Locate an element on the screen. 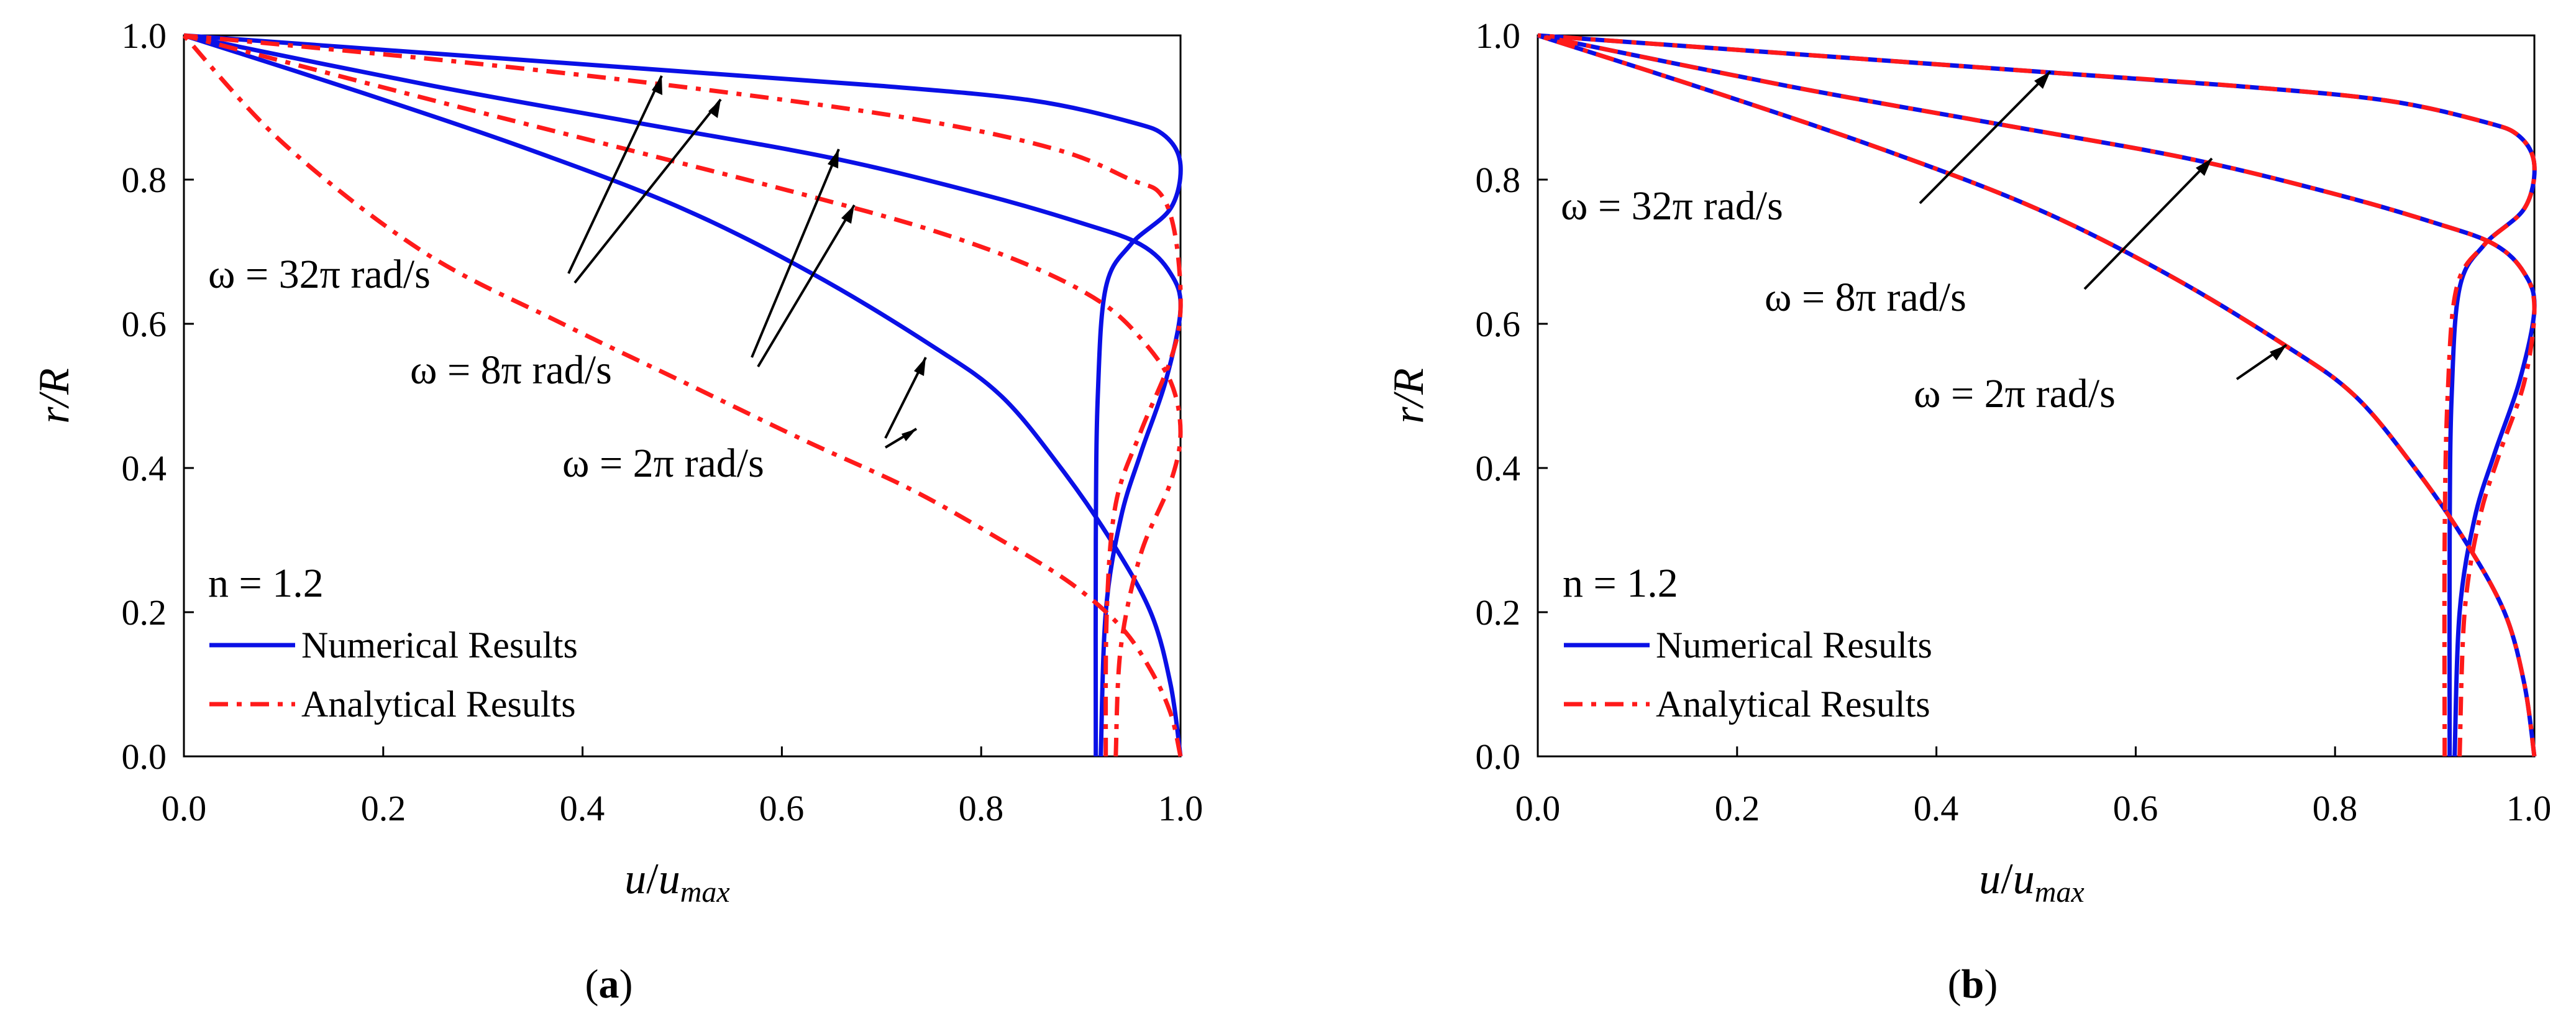 This screenshot has height=1023, width=2576. panel-label-a: (a) is located at coordinates (609, 984).